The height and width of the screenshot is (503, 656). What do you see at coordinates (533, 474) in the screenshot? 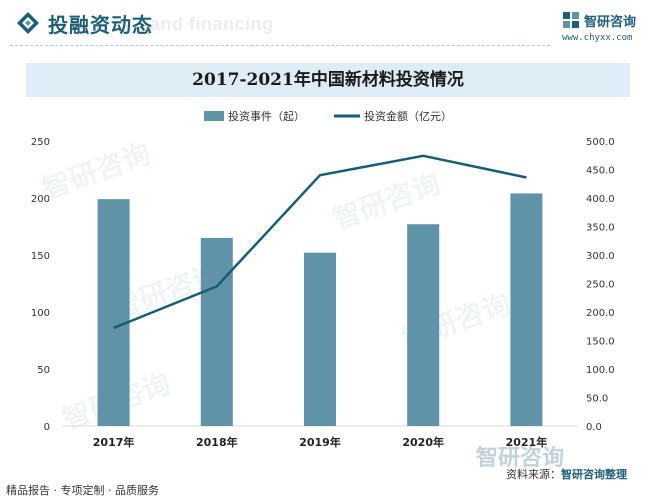
I see `source-label: 资料来源：` at bounding box center [533, 474].